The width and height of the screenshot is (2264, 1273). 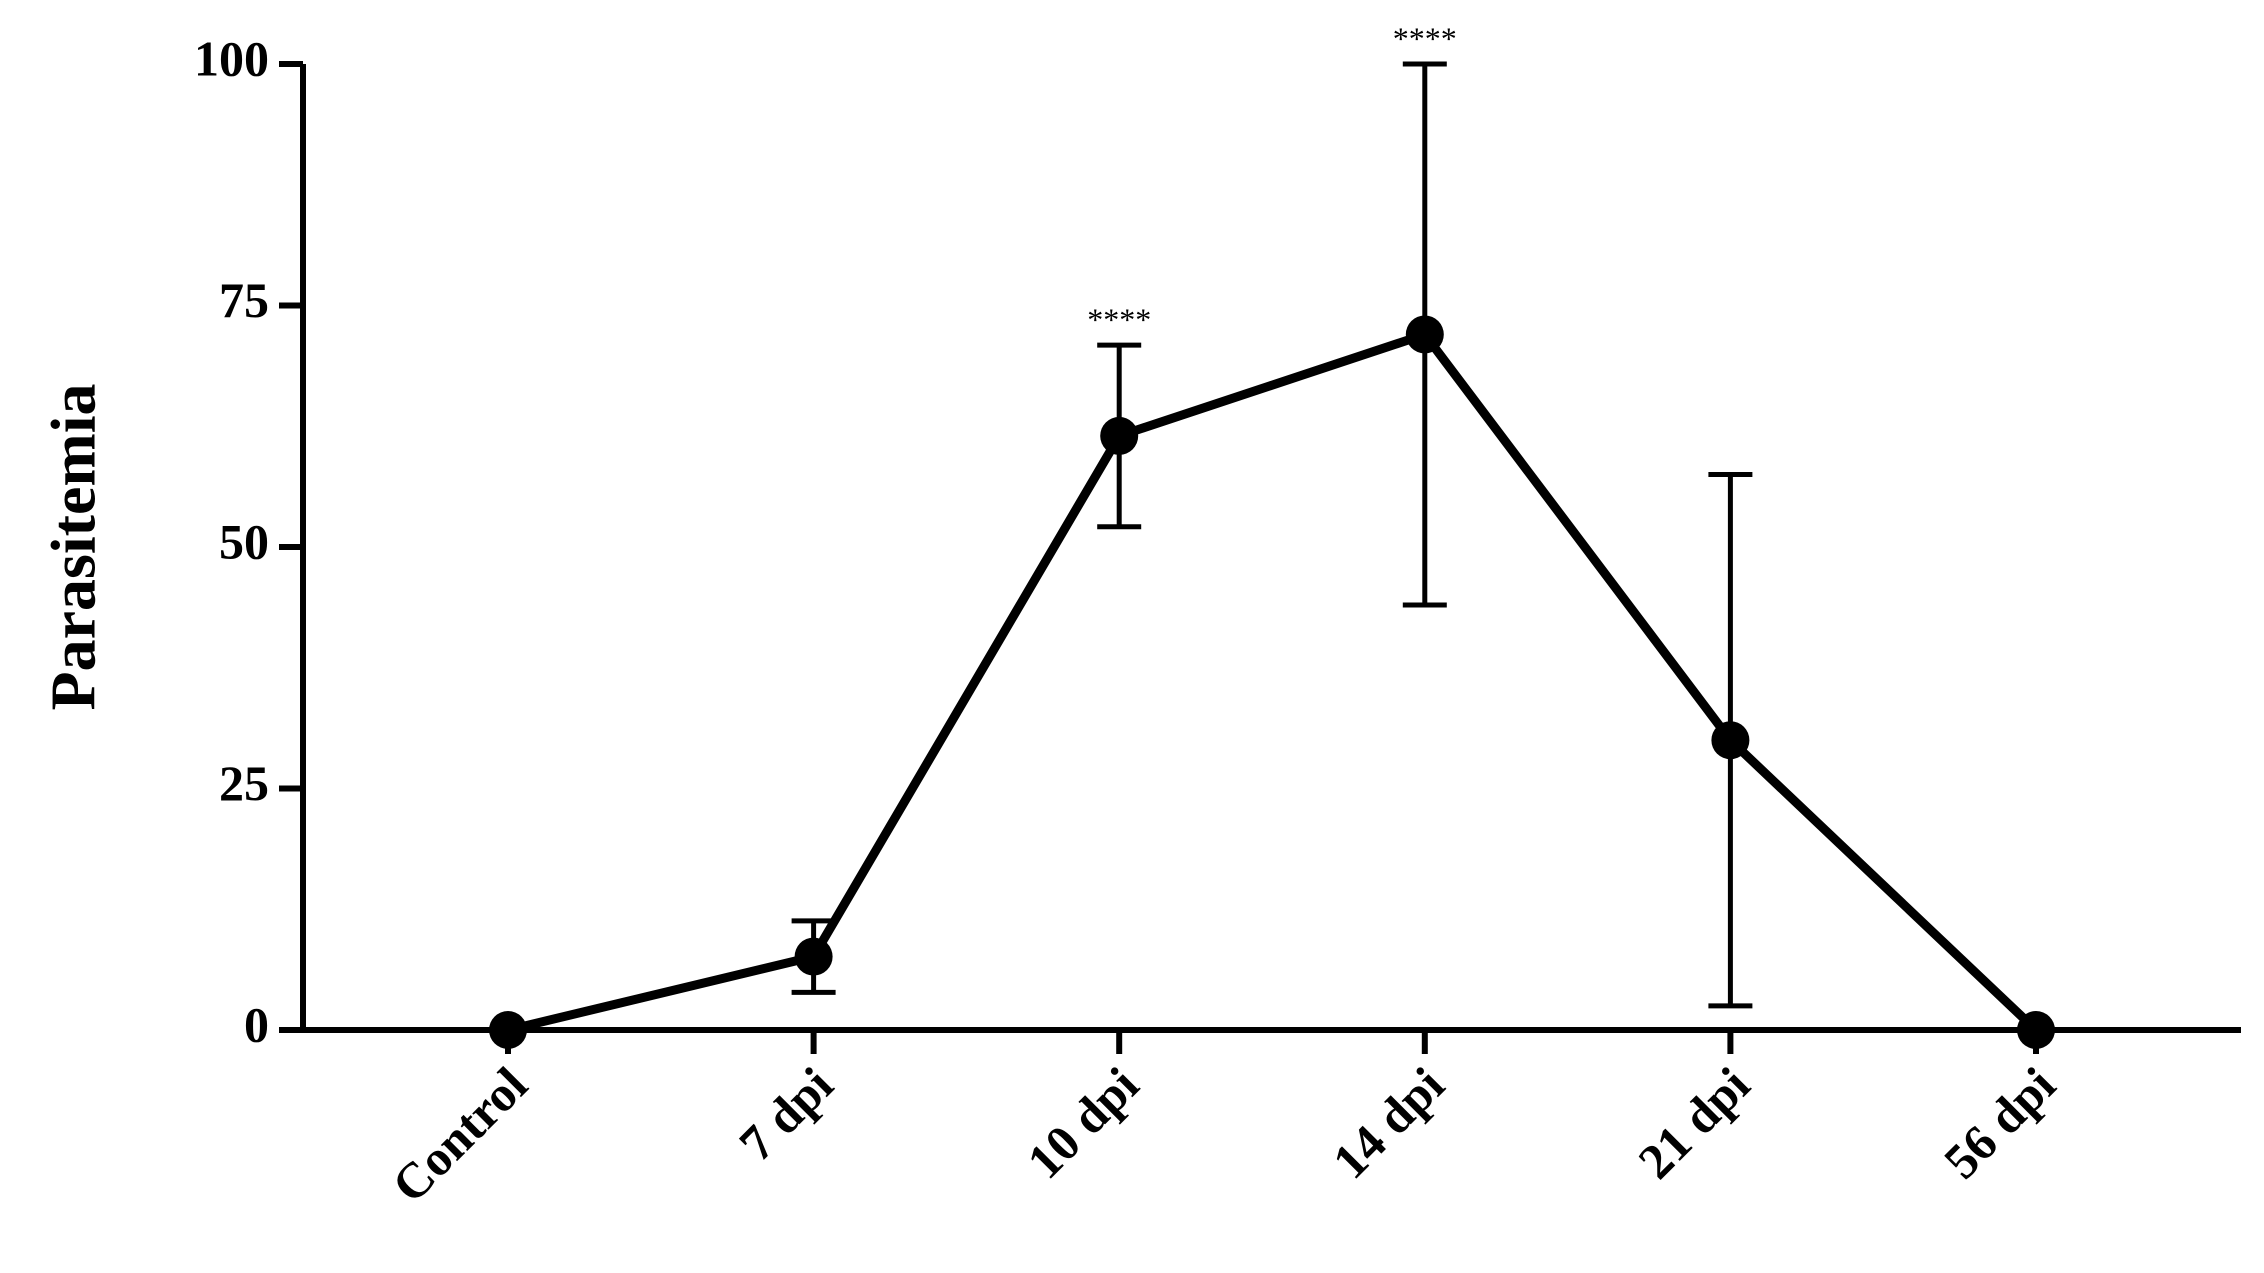 I want to click on y-tick-label: 25, so click(x=244, y=783).